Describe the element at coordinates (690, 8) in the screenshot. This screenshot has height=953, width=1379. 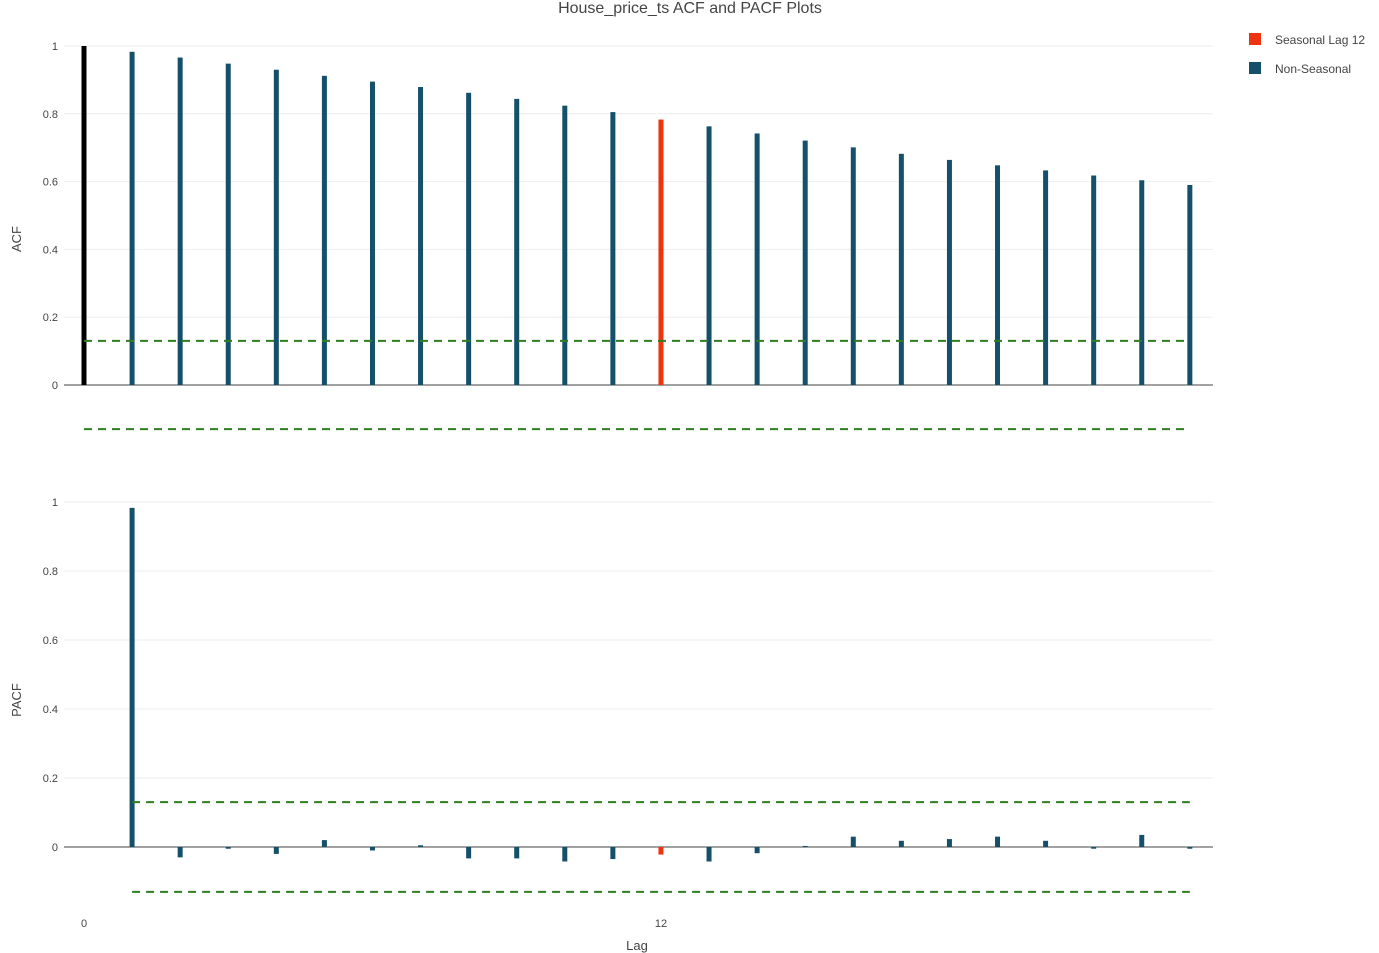
I see `chart-title: House_price_ts ACF and PACF Plots` at that location.